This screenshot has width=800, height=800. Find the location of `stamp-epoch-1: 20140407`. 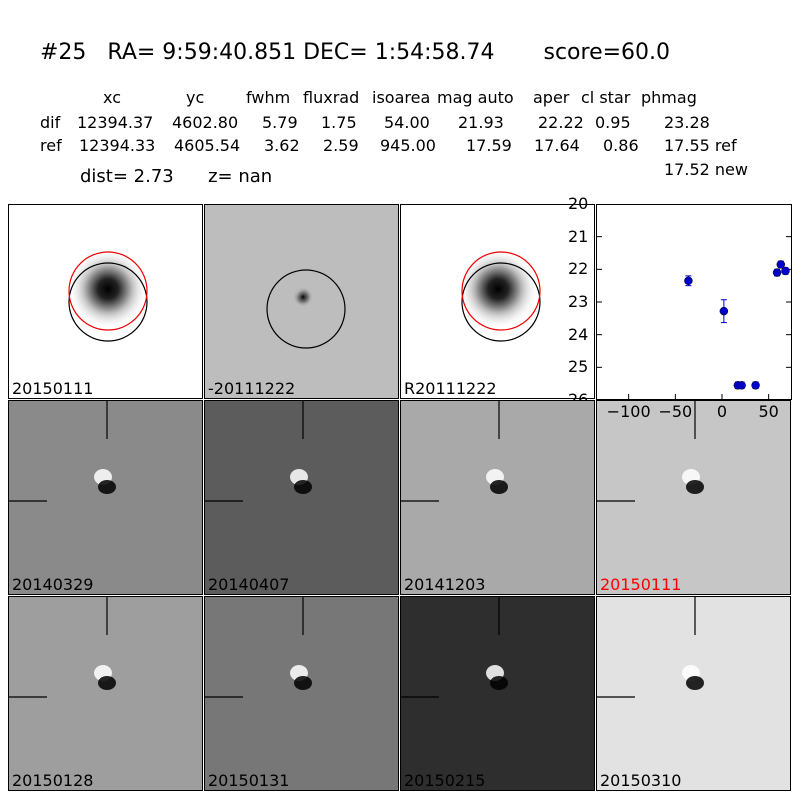

stamp-epoch-1: 20140407 is located at coordinates (301, 497).